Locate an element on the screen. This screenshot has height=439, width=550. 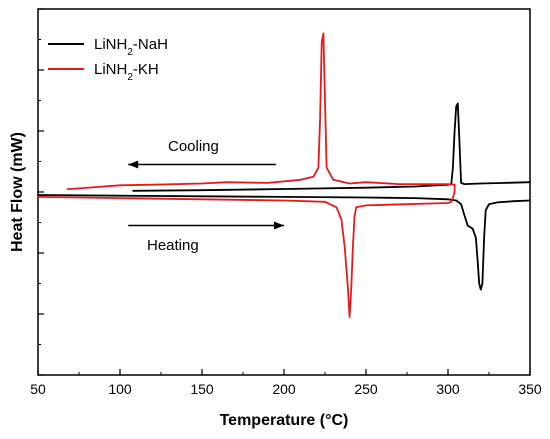
x-tick-label-250: 250 is located at coordinates (366, 389).